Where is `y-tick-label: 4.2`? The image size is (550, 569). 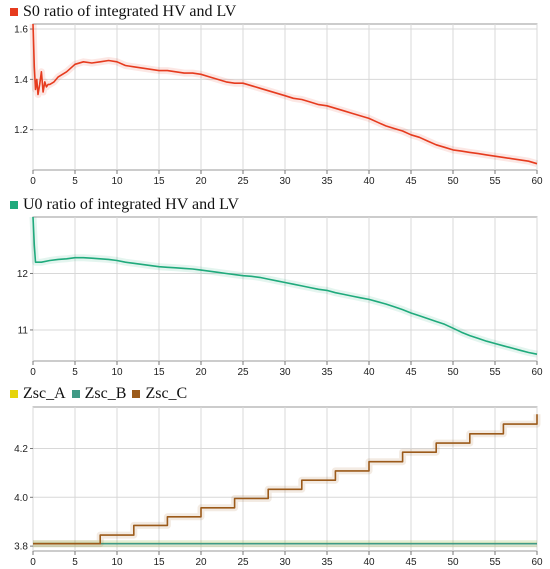
y-tick-label: 4.2 is located at coordinates (21, 449).